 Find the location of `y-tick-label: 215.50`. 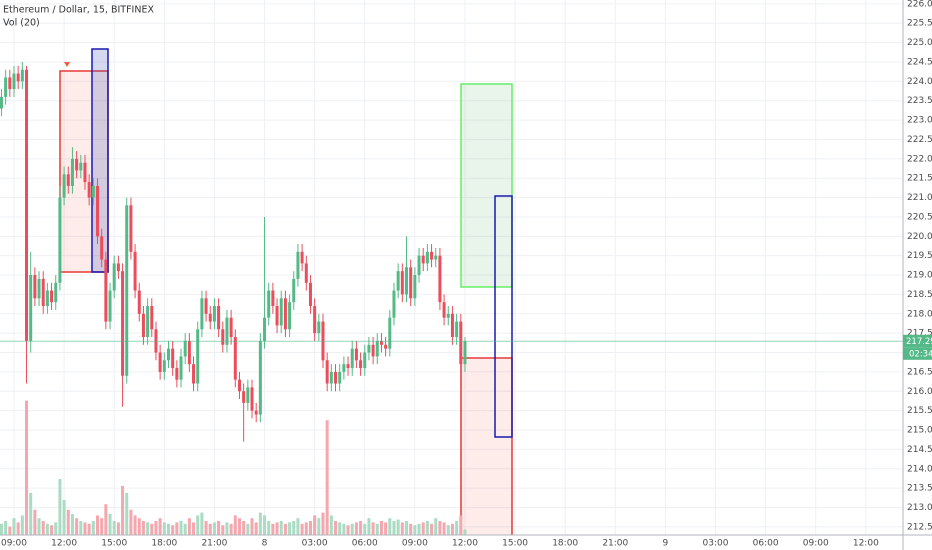

y-tick-label: 215.50 is located at coordinates (919, 411).